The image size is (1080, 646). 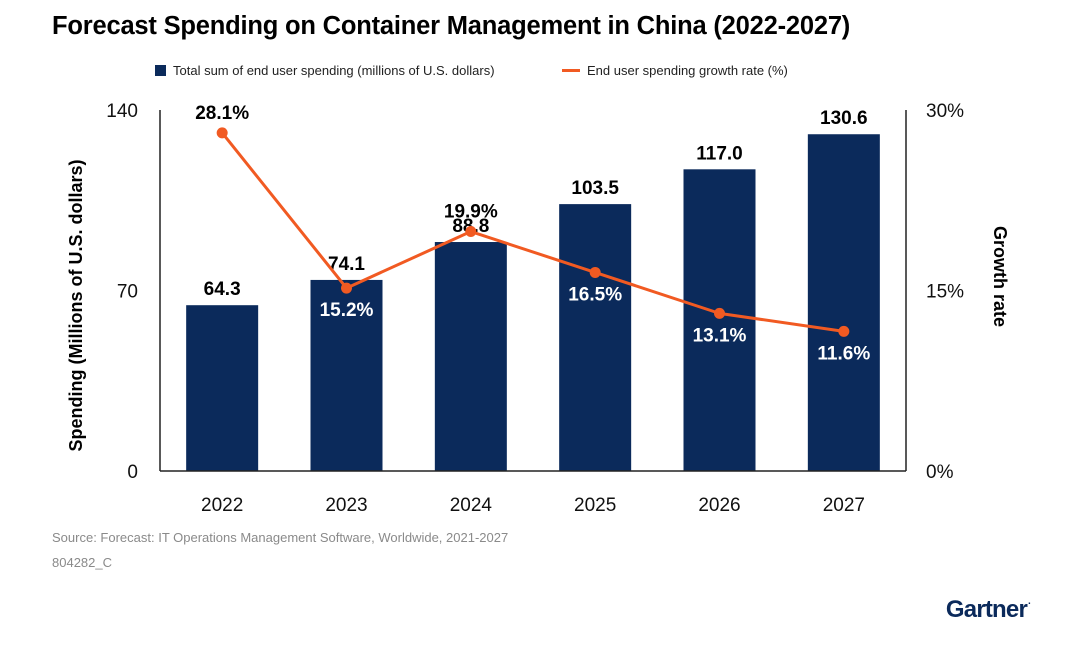 I want to click on bar-value-label-2022: 64.3, so click(x=222, y=289).